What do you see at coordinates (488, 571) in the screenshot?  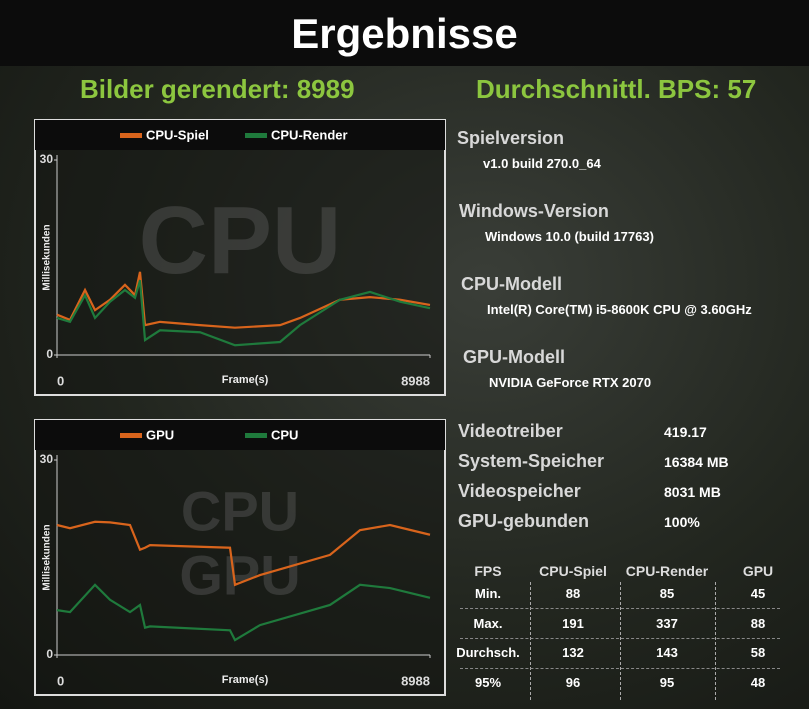 I see `table-header: FPS` at bounding box center [488, 571].